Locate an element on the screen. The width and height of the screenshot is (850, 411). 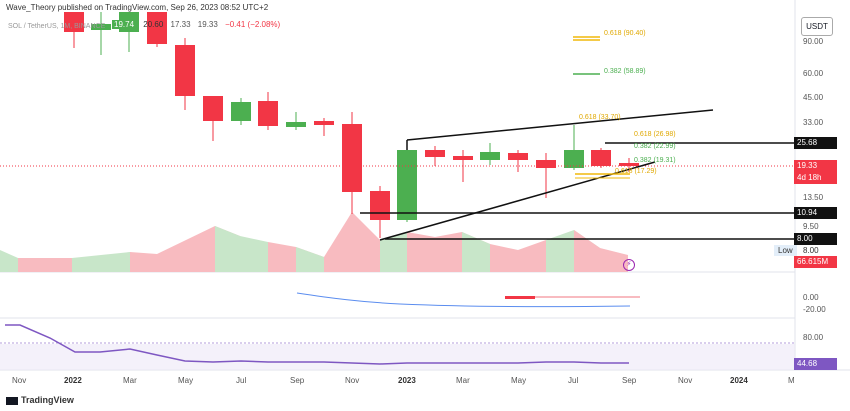
price-tick: 13.50 is located at coordinates (813, 197).